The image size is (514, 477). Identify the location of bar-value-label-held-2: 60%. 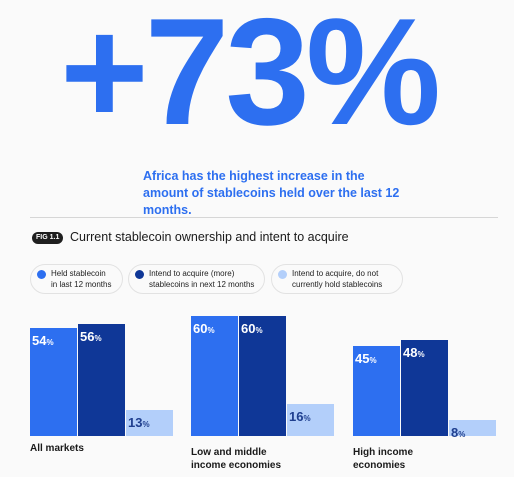
(204, 328).